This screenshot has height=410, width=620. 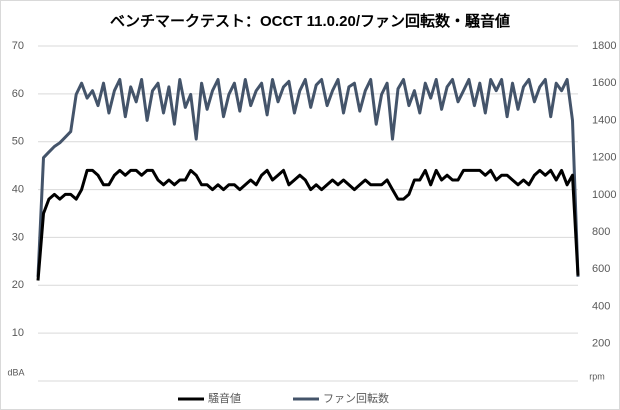 I want to click on chart-title: ベンチマークテスト：OCCT 11.0.20/ファン回転数・騒音値, so click(x=310, y=21).